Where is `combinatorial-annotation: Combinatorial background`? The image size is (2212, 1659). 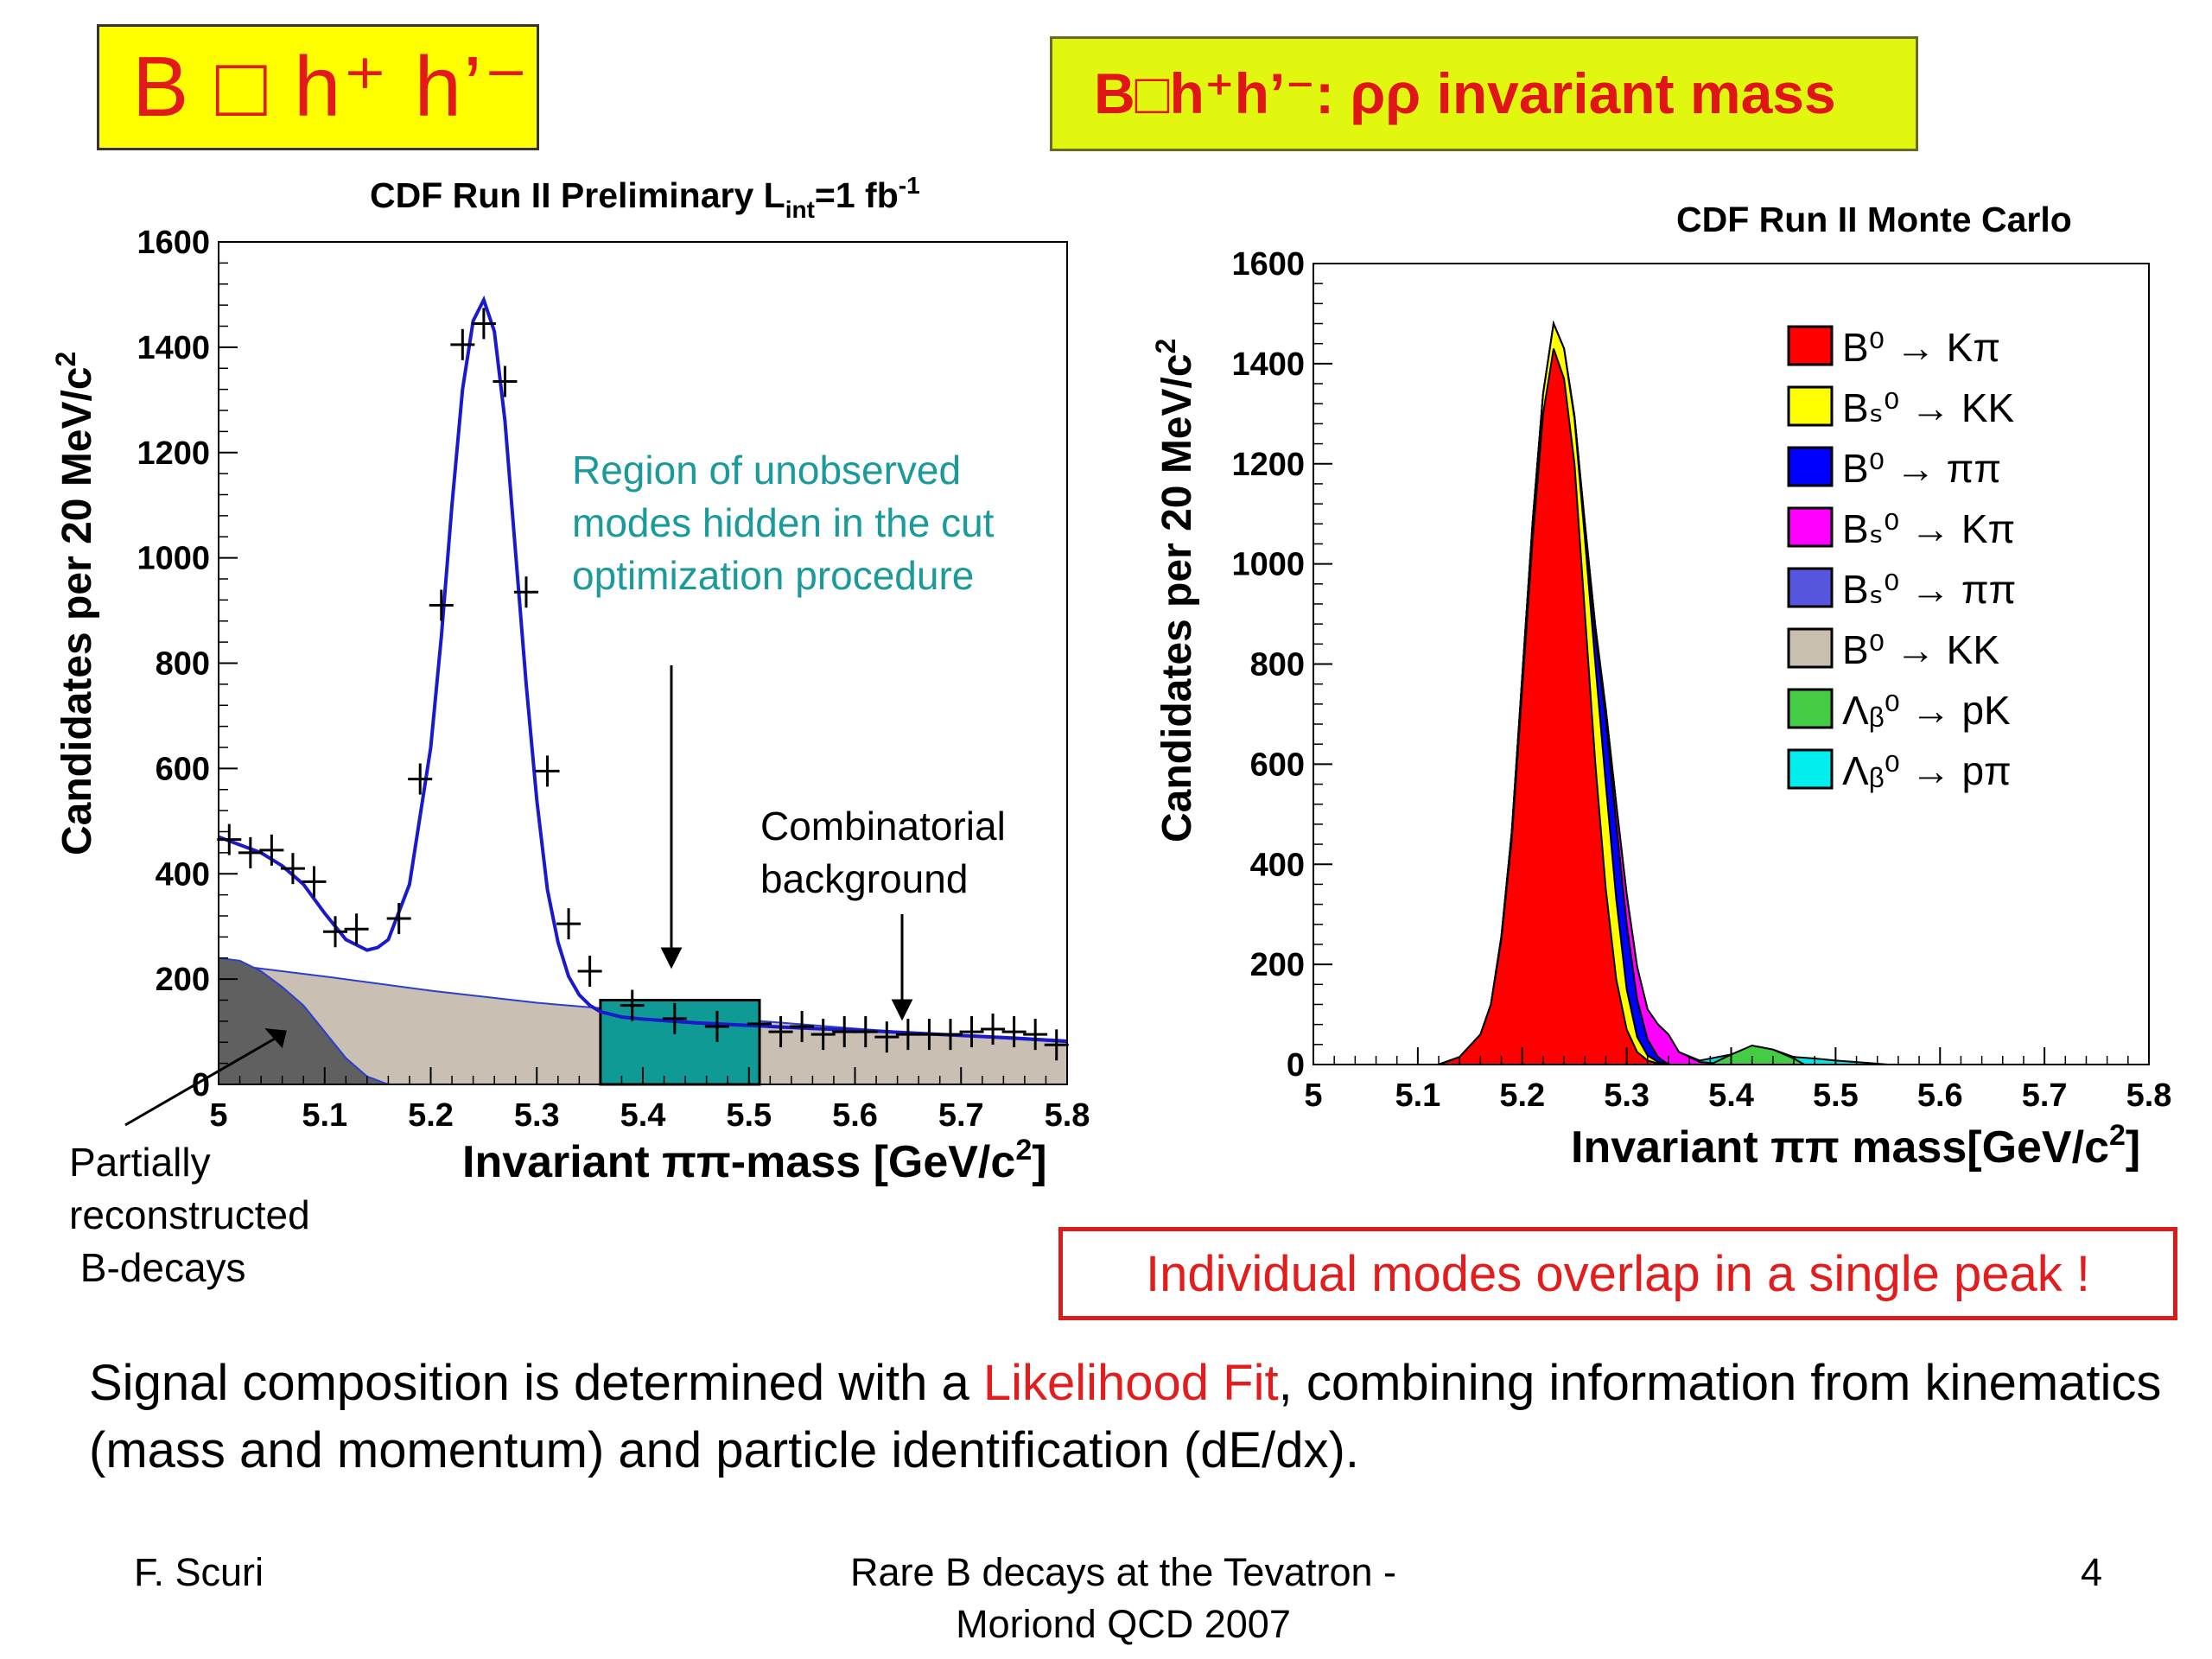 combinatorial-annotation: Combinatorial background is located at coordinates (888, 852).